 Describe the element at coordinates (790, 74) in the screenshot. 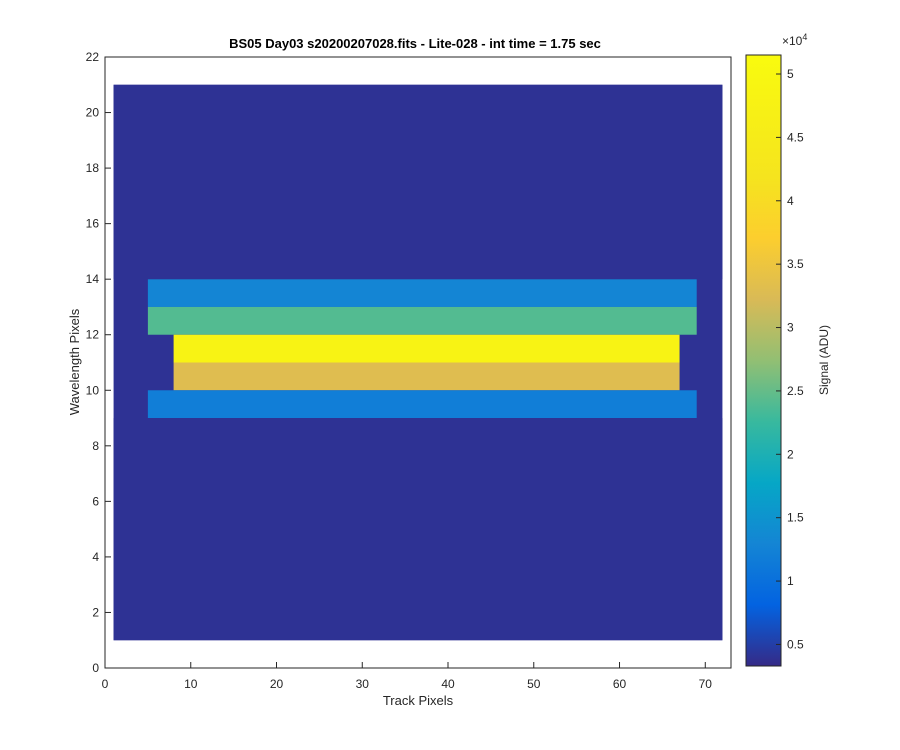

I see `colorbar-tick-label: 5` at that location.